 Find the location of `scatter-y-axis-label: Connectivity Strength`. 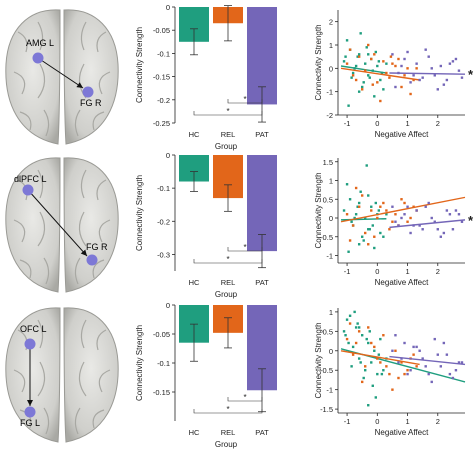

scatter-y-axis-label: Connectivity Strength is located at coordinates (318, 210).